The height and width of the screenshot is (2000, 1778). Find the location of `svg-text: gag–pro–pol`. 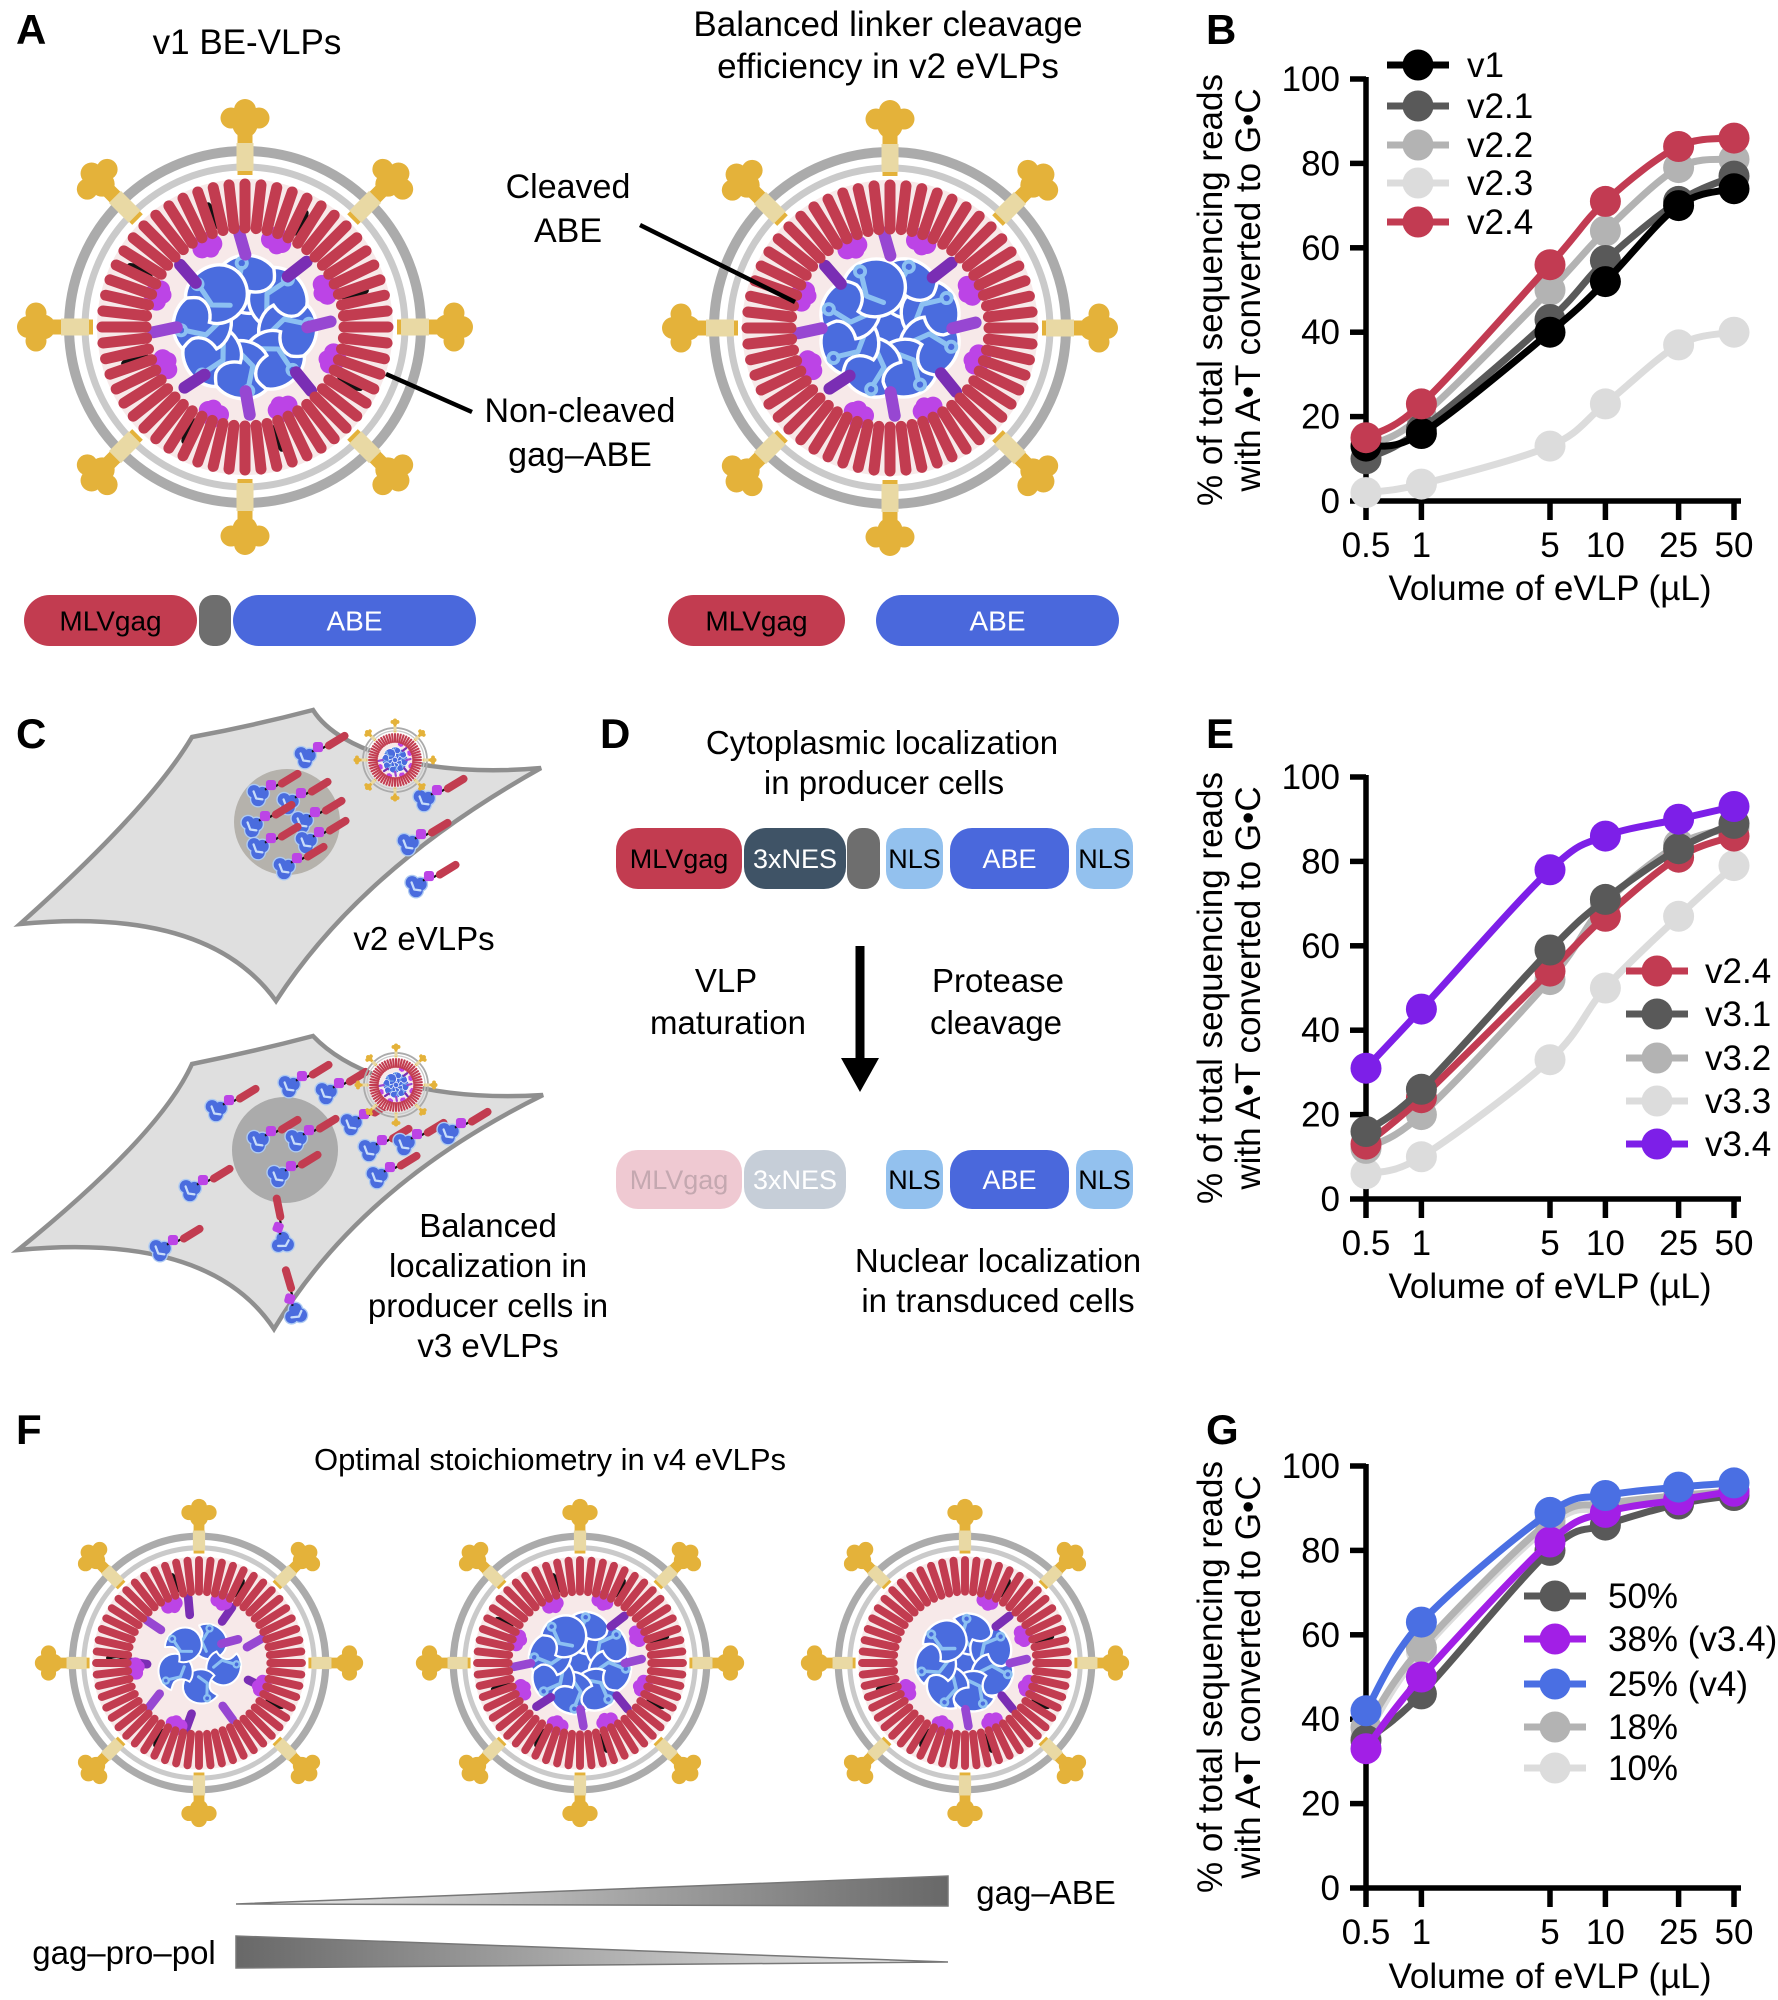

svg-text: gag–pro–pol is located at coordinates (124, 1952).